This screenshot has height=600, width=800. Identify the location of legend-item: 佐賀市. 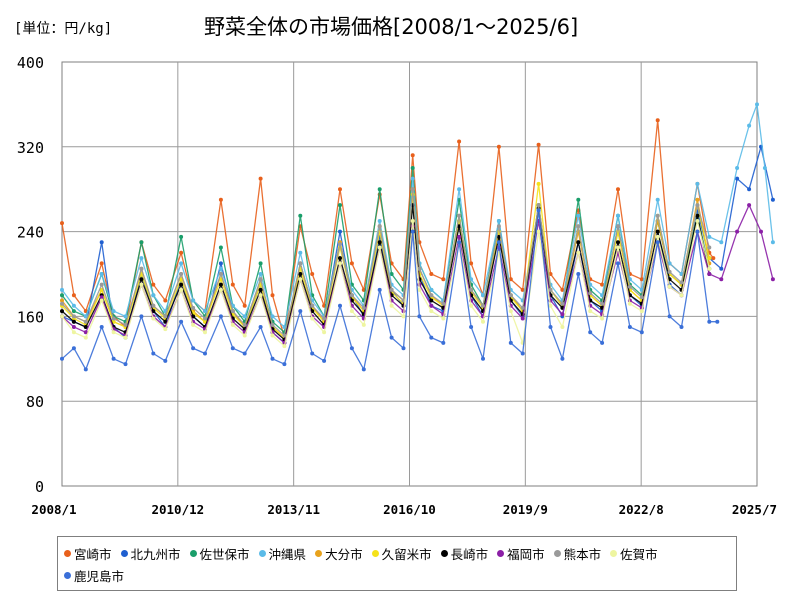
(634, 553).